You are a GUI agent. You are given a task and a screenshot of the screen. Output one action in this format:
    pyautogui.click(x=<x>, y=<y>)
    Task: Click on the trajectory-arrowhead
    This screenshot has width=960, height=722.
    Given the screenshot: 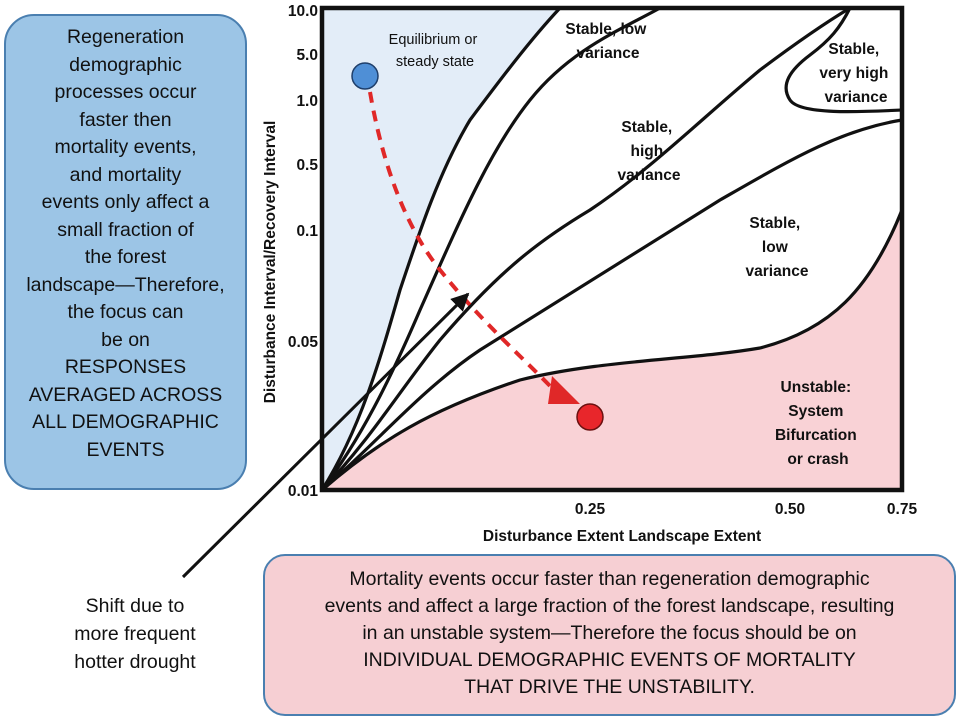 What is the action you would take?
    pyautogui.click(x=564, y=390)
    